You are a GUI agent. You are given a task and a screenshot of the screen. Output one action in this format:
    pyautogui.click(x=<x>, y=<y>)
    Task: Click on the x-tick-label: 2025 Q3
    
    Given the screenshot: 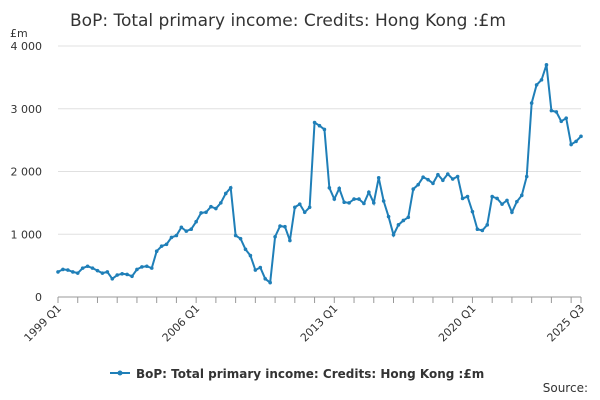 What is the action you would take?
    pyautogui.click(x=566, y=323)
    